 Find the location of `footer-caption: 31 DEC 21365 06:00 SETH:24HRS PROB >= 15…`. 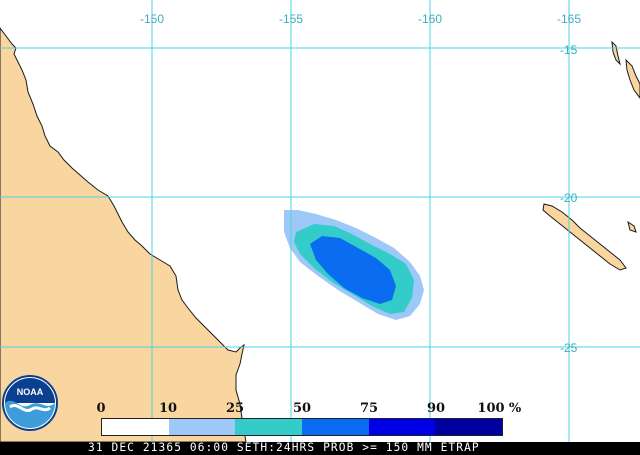

footer-caption: 31 DEC 21365 06:00 SETH:24HRS PROB >= 15… is located at coordinates (284, 447).